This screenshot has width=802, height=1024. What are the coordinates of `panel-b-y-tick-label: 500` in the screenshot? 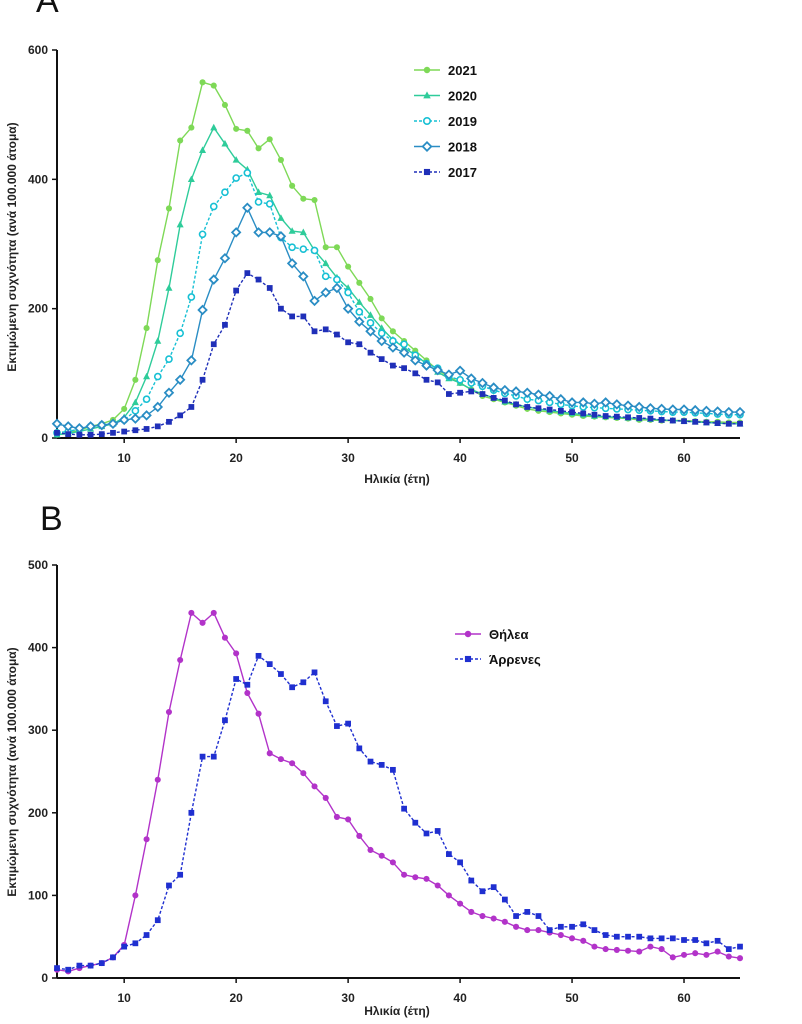 It's located at (38, 565).